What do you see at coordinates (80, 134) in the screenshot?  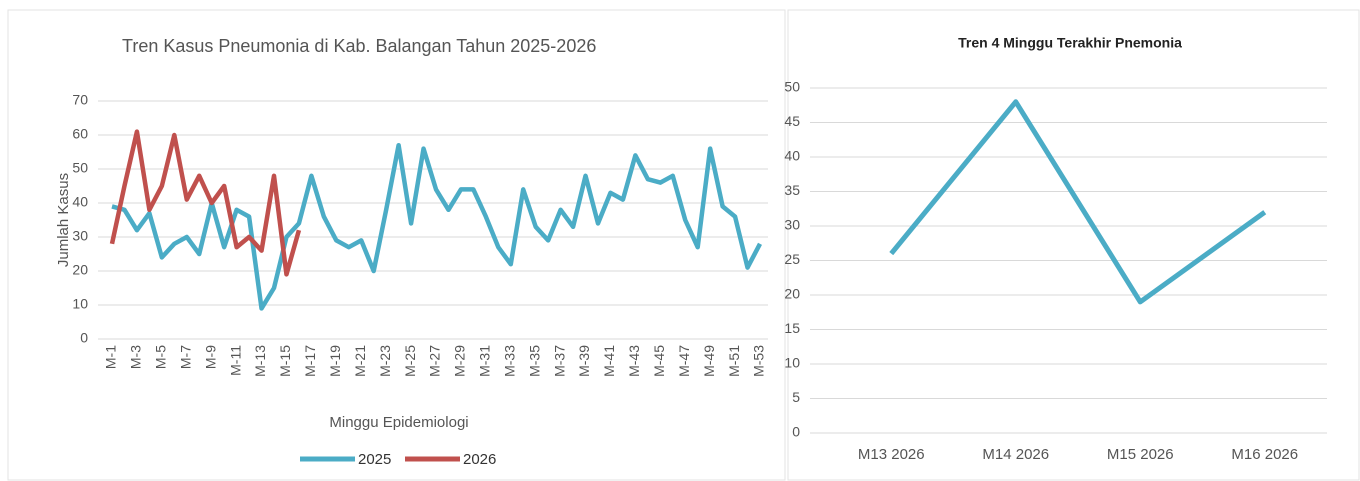 I see `y-tick-label: 60` at bounding box center [80, 134].